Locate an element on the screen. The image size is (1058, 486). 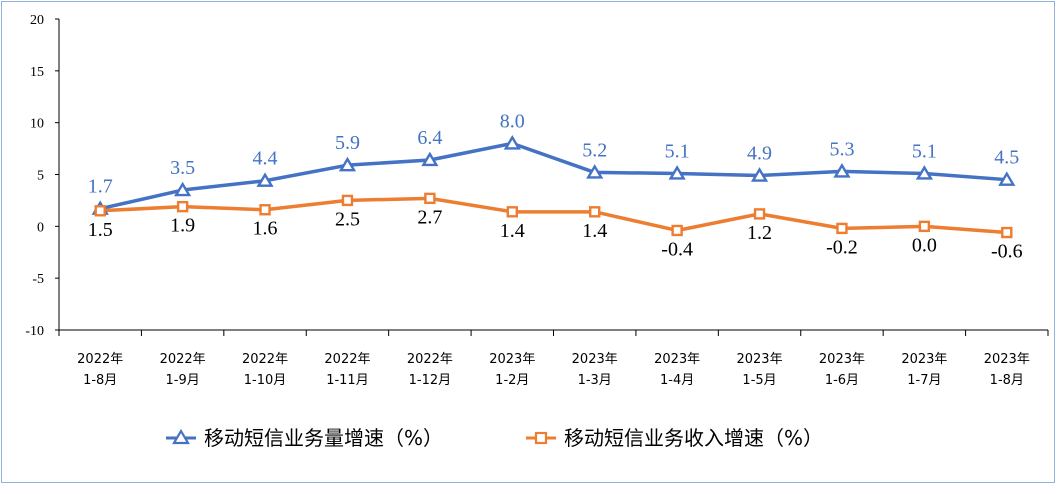
revenue-data-label: 2.7 is located at coordinates (429, 217).